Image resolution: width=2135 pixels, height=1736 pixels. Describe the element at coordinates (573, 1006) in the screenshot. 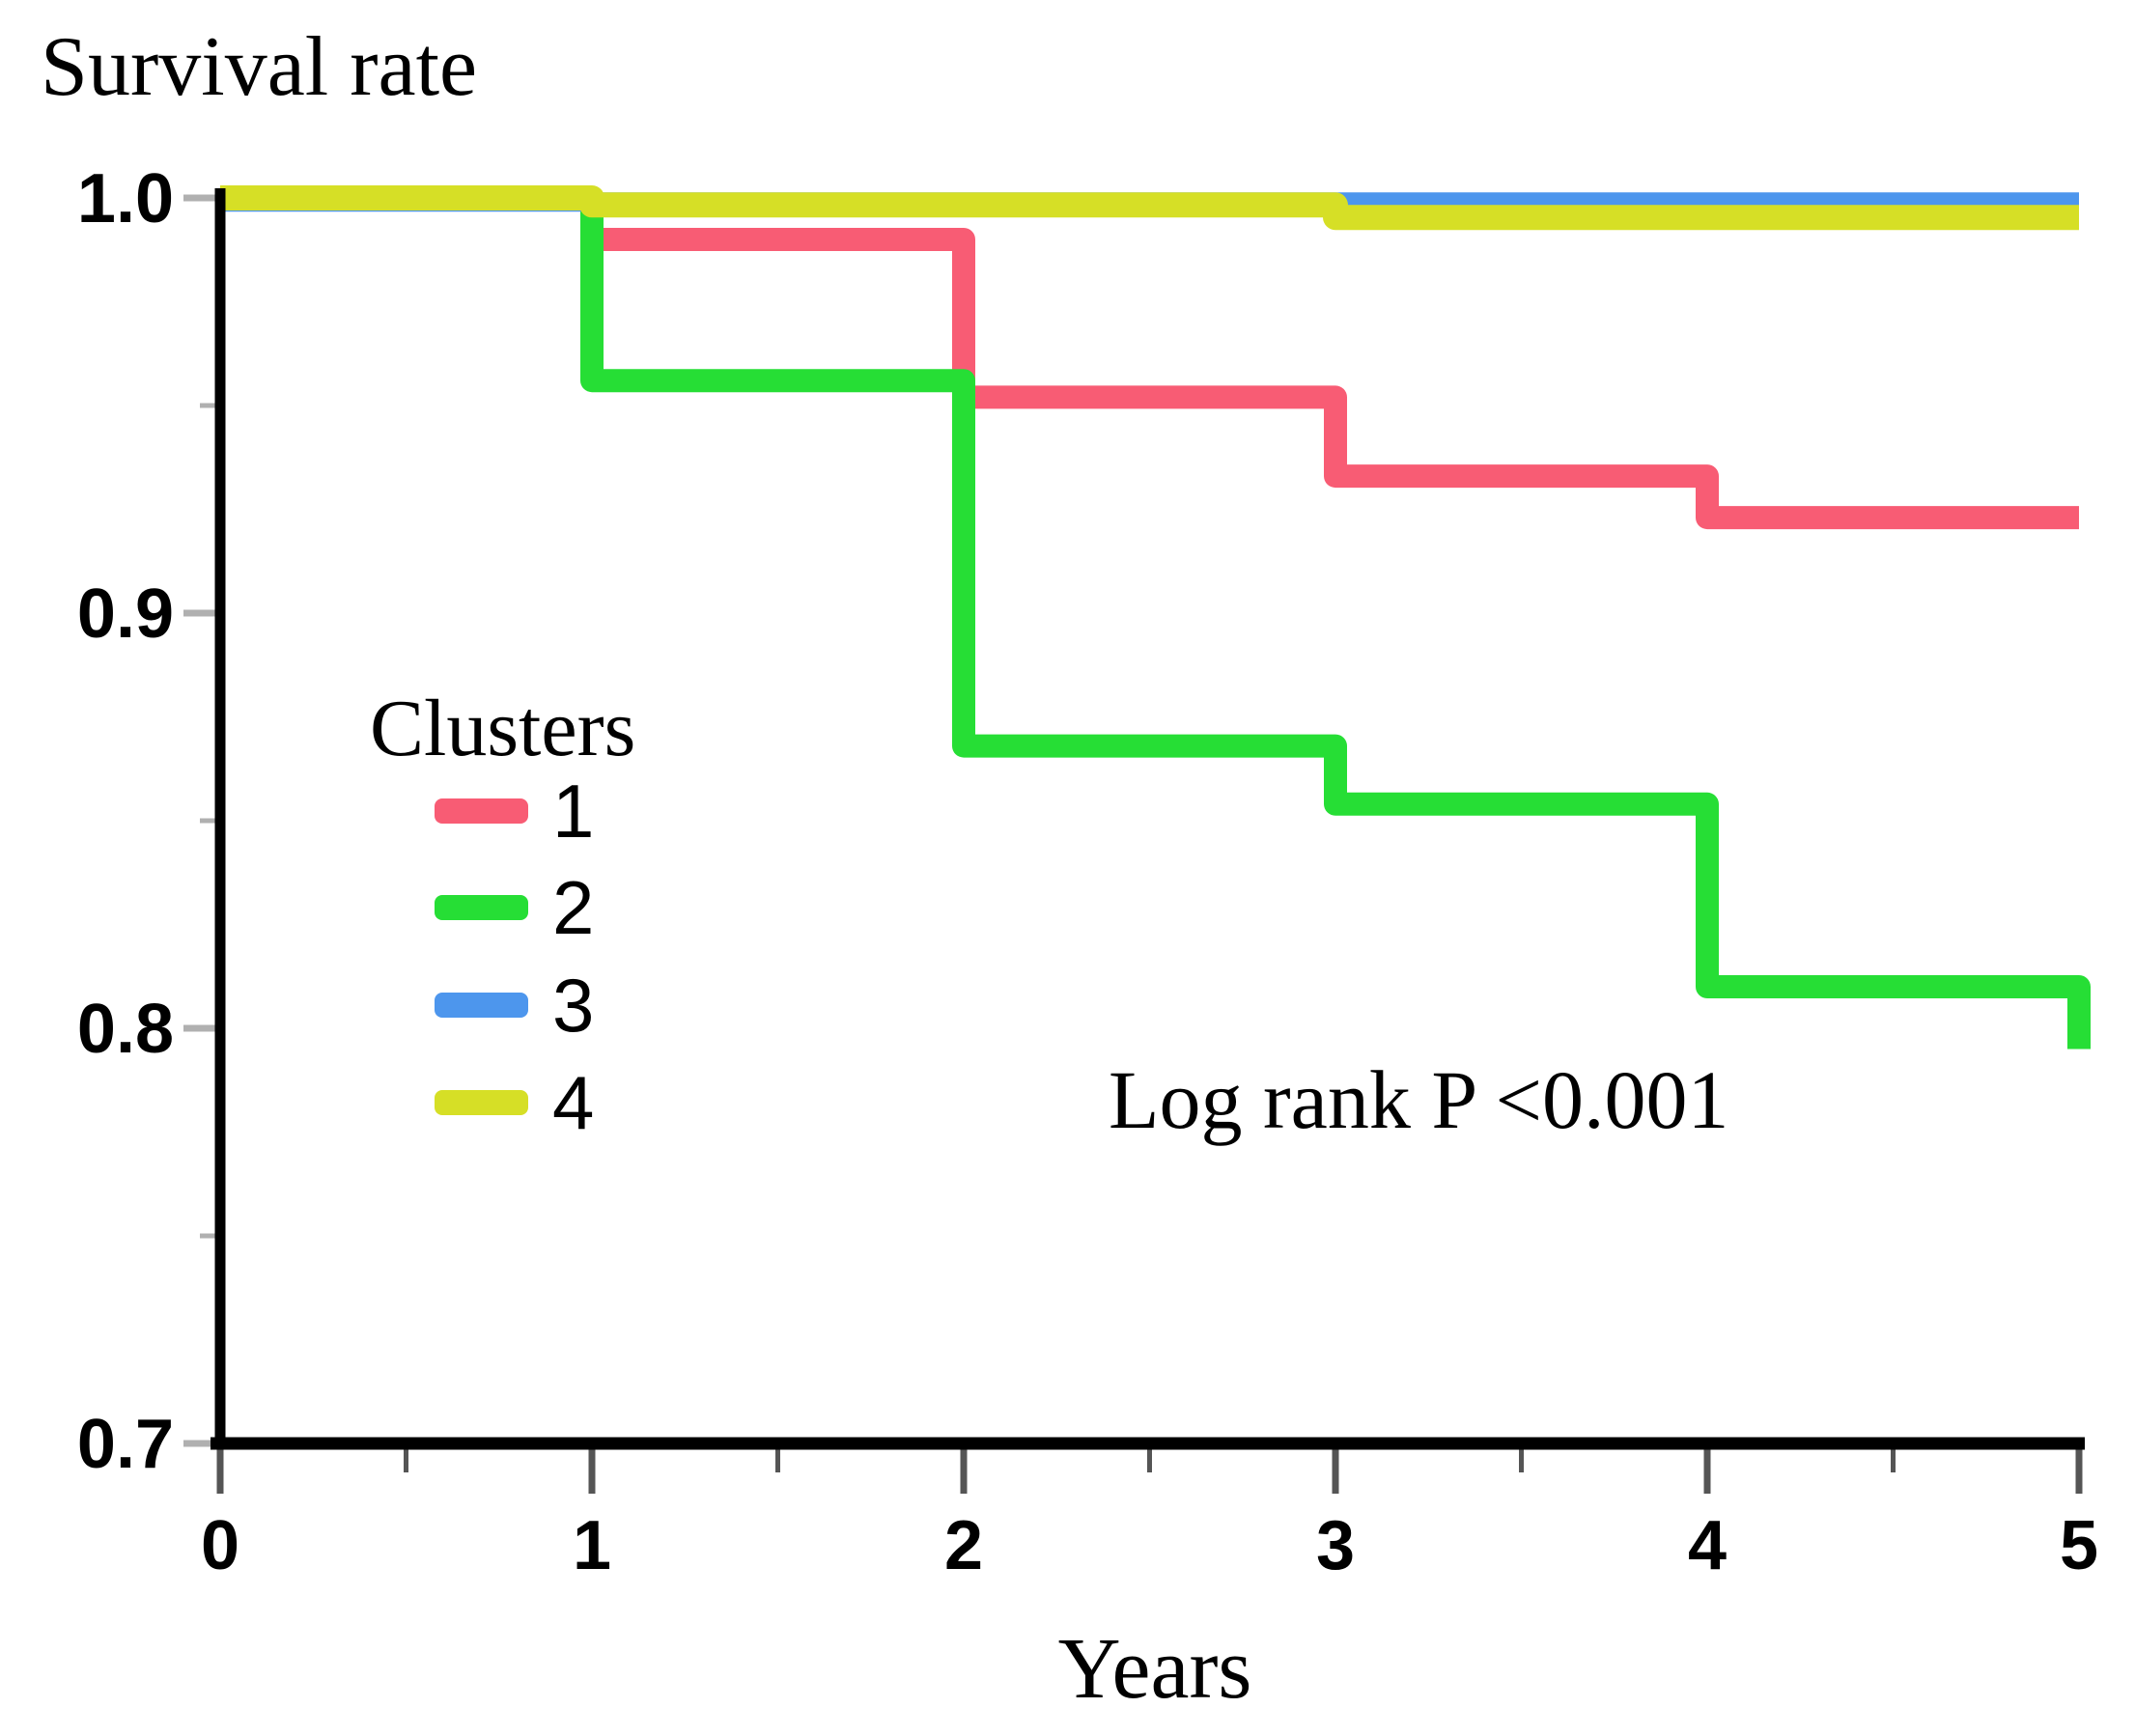

I see `legend-label-cluster-3: 3` at that location.